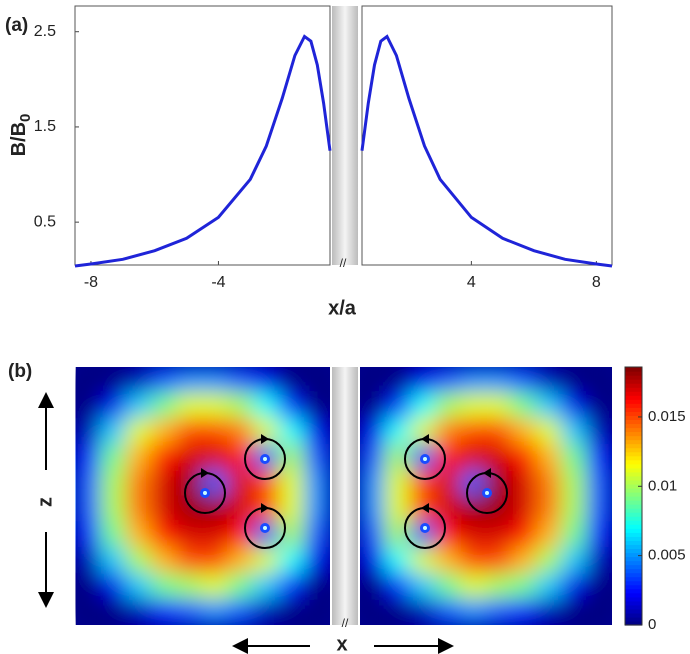 Image resolution: width=690 pixels, height=654 pixels. I want to click on break-mark: //, so click(343, 263).